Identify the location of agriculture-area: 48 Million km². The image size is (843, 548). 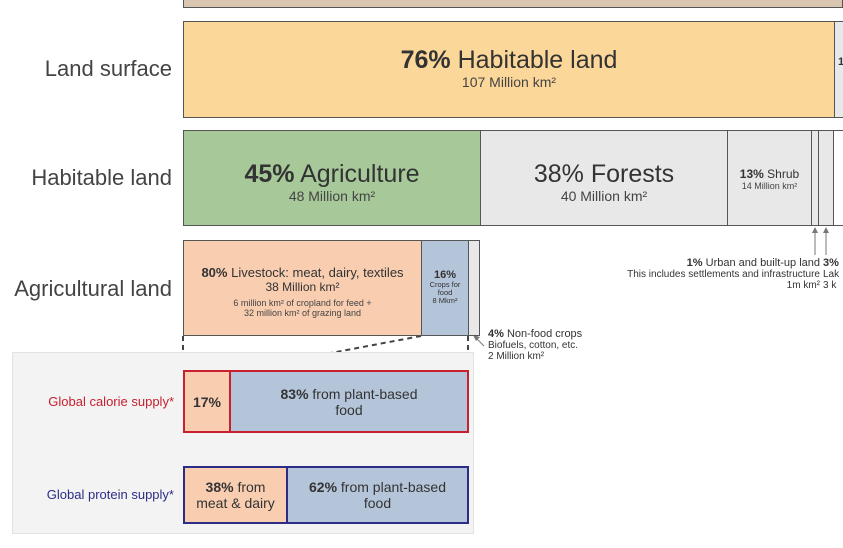
(332, 196).